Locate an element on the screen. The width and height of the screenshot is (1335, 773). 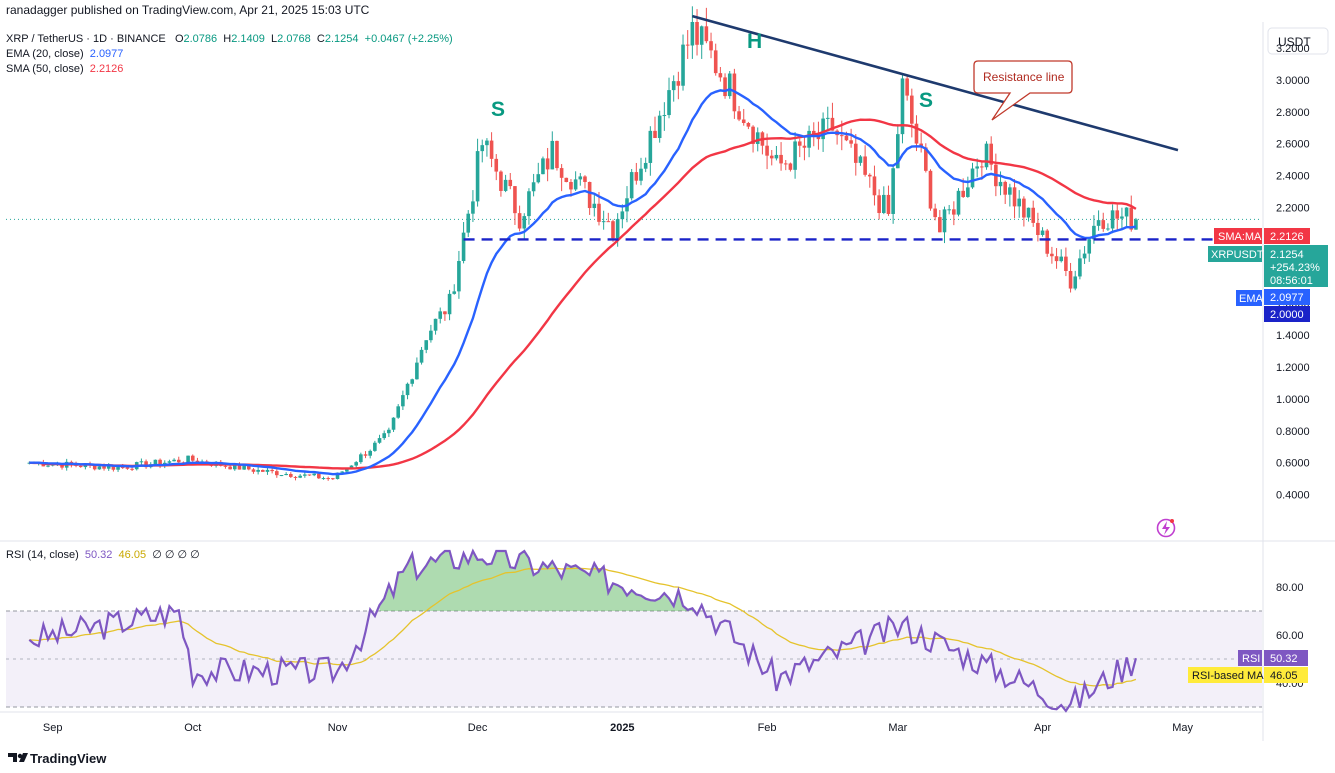
rsi-legend: RSI (14, close) 50.32 46.05 ∅ ∅ ∅ ∅ is located at coordinates (103, 555).